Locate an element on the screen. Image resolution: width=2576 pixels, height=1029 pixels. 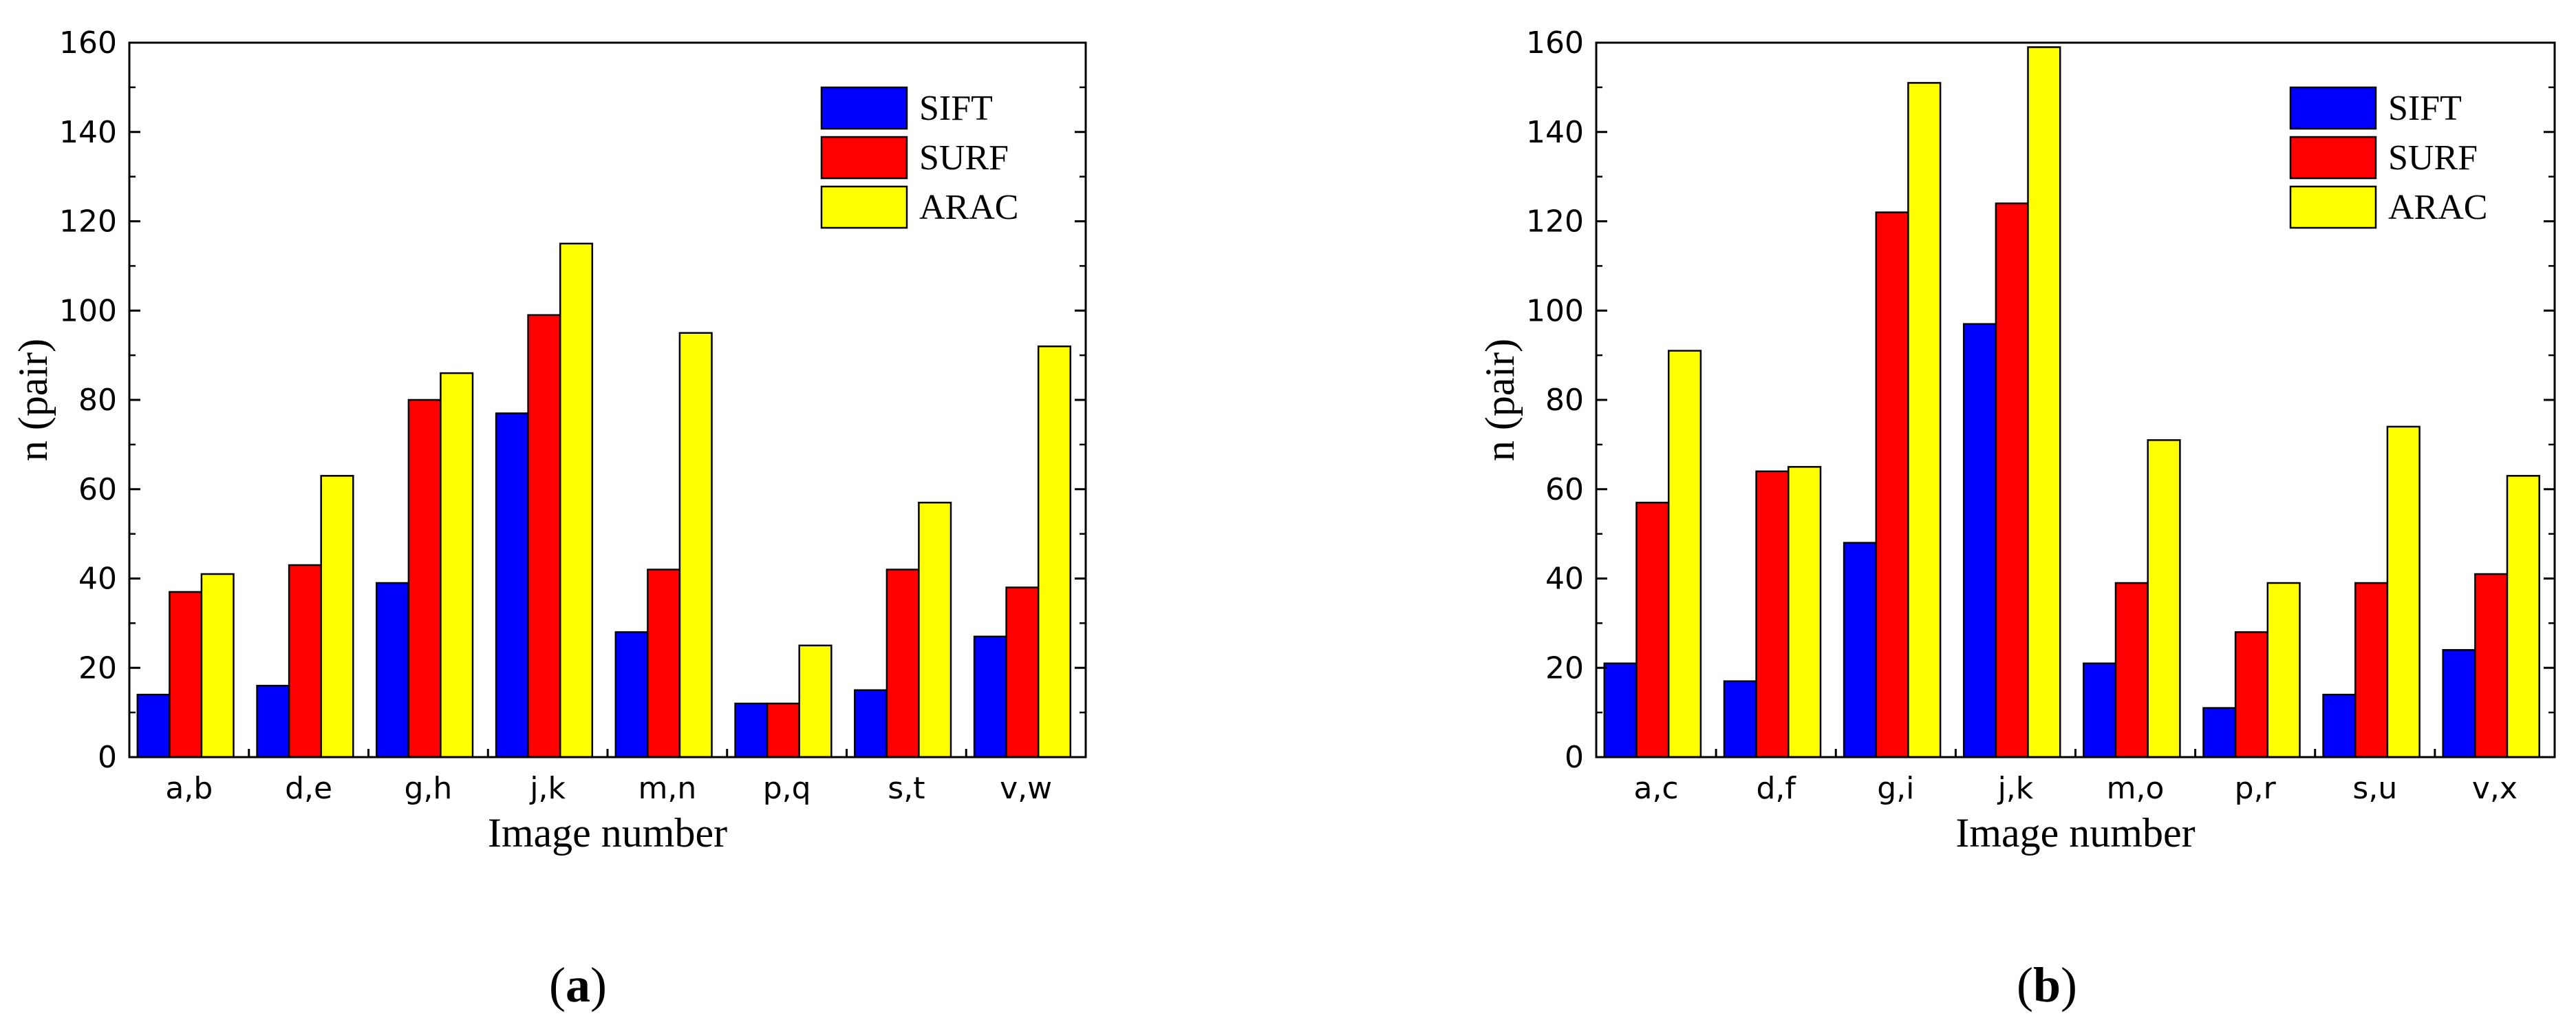
panel-letter: a is located at coordinates (578, 984).